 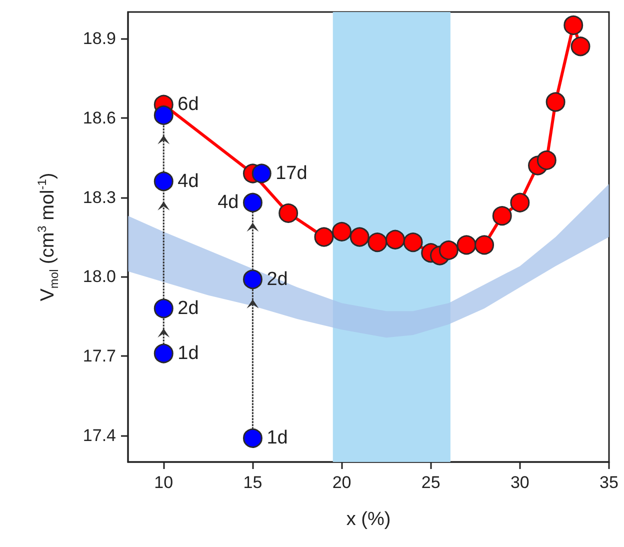 What do you see at coordinates (99, 276) in the screenshot?
I see `y-tick-label: 18.0` at bounding box center [99, 276].